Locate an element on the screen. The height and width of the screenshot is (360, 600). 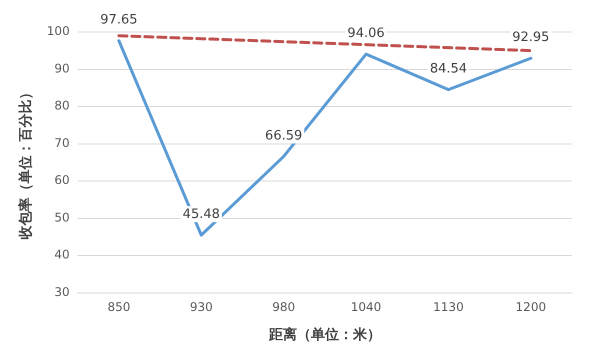
y-tick-label: 50 is located at coordinates (62, 217).